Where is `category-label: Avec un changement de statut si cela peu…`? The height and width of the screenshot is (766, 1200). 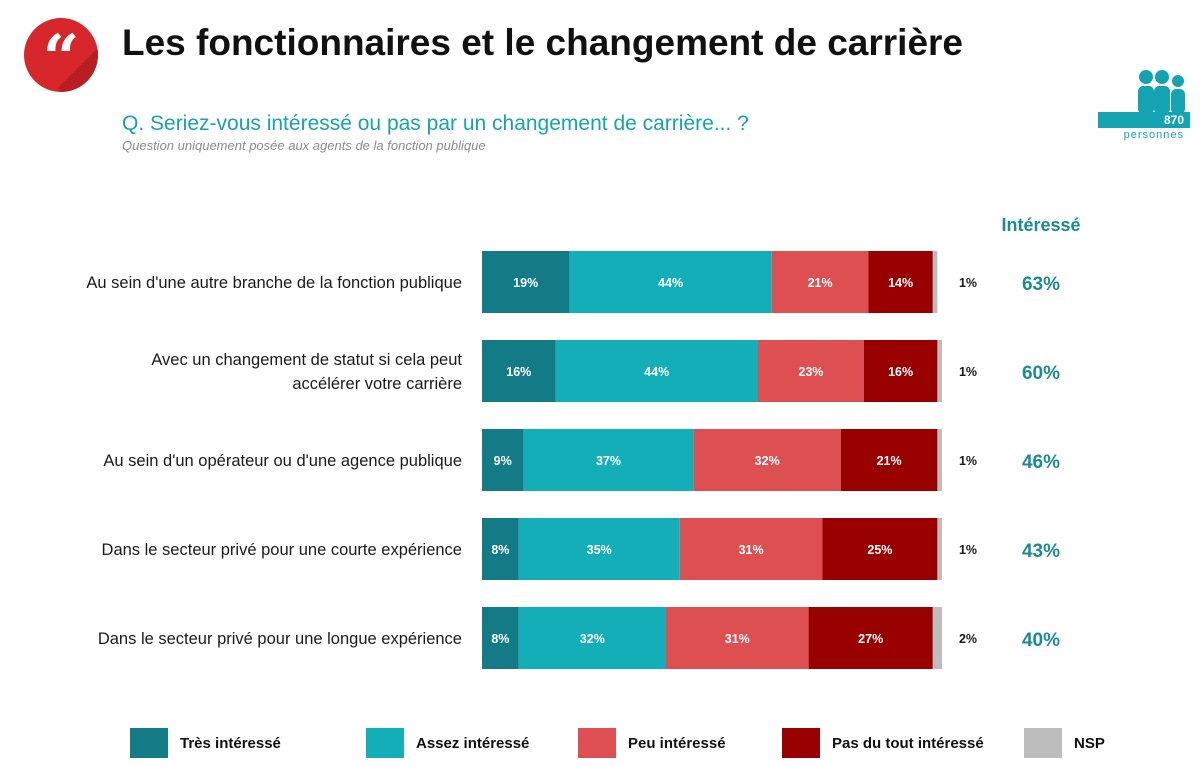 category-label: Avec un changement de statut si cela peu… is located at coordinates (306, 372).